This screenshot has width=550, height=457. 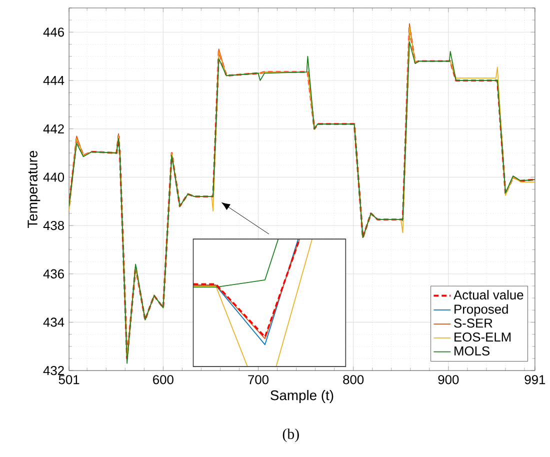 I want to click on legend-label: S-SER, so click(x=473, y=323).